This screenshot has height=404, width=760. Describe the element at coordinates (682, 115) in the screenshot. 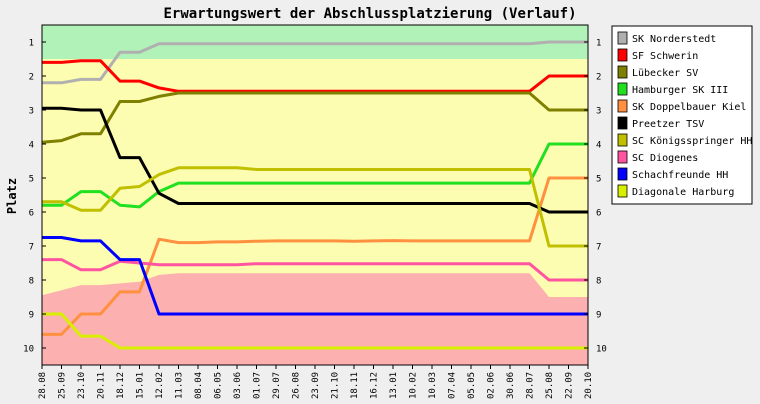

I see `legend-box` at that location.